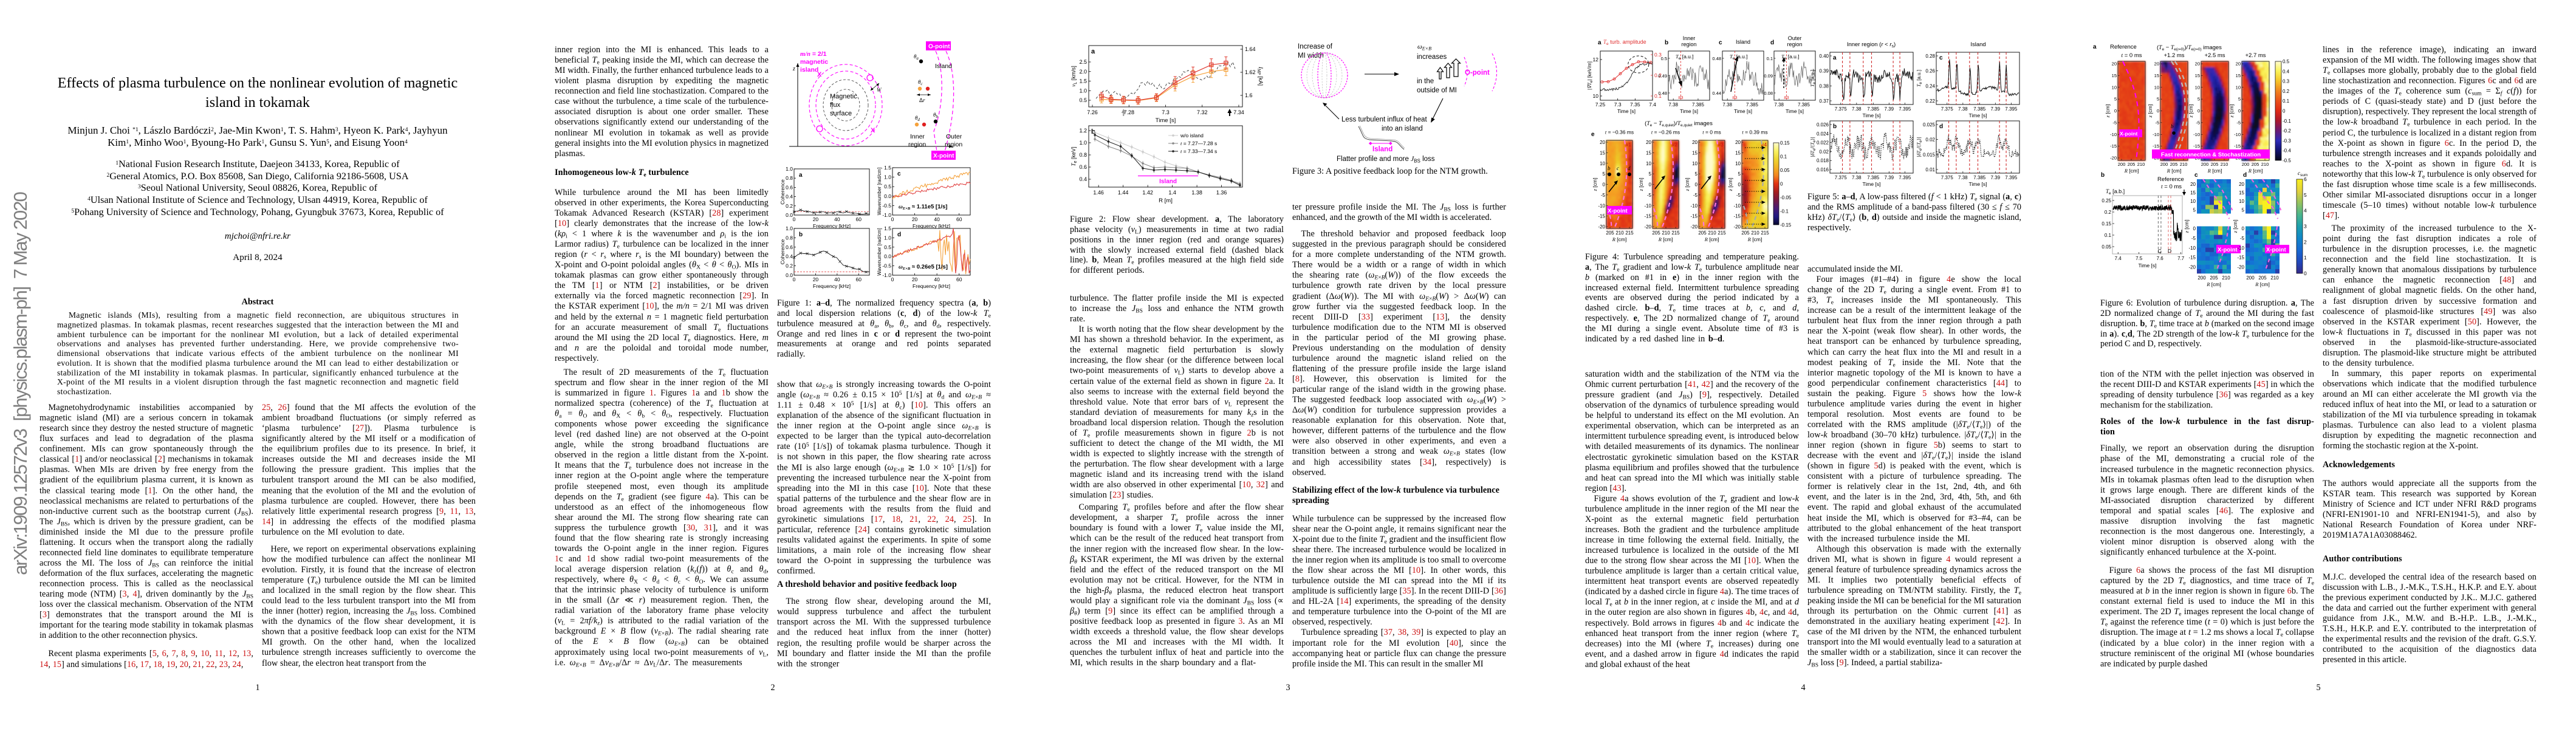 The image size is (2576, 729). What do you see at coordinates (2171, 187) in the screenshot?
I see `svg-text: t = 0 ms` at bounding box center [2171, 187].